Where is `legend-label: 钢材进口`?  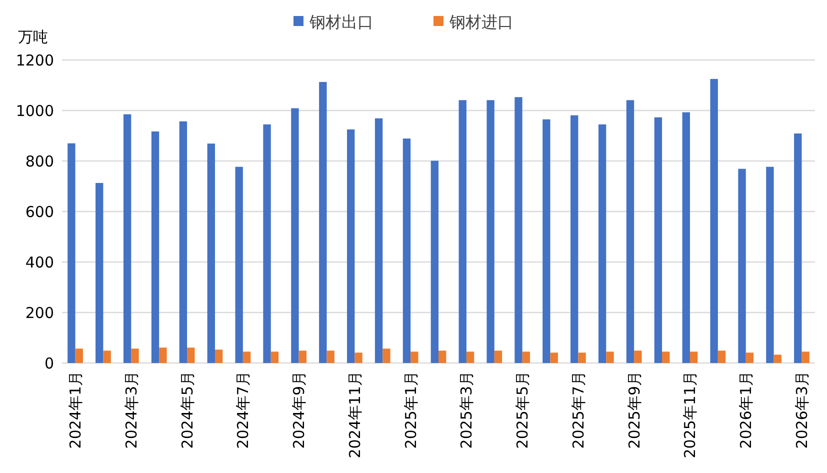 legend-label: 钢材进口 is located at coordinates (481, 22).